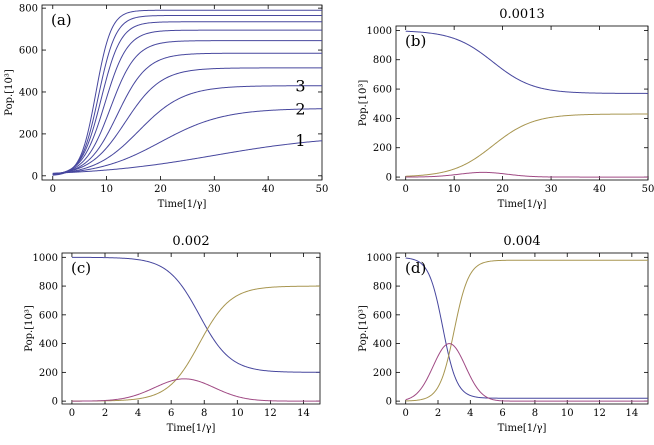  Describe the element at coordinates (300, 140) in the screenshot. I see `curve-label: 1` at that location.